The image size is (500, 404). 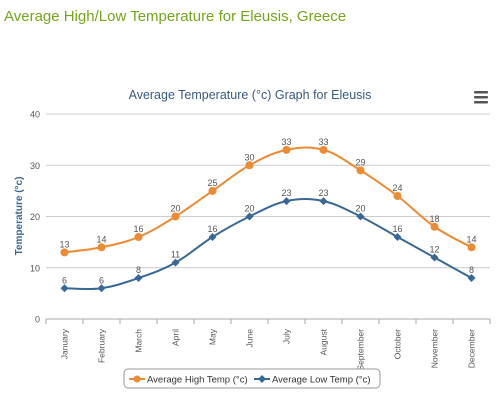 I want to click on data-label: 24, so click(x=397, y=188).